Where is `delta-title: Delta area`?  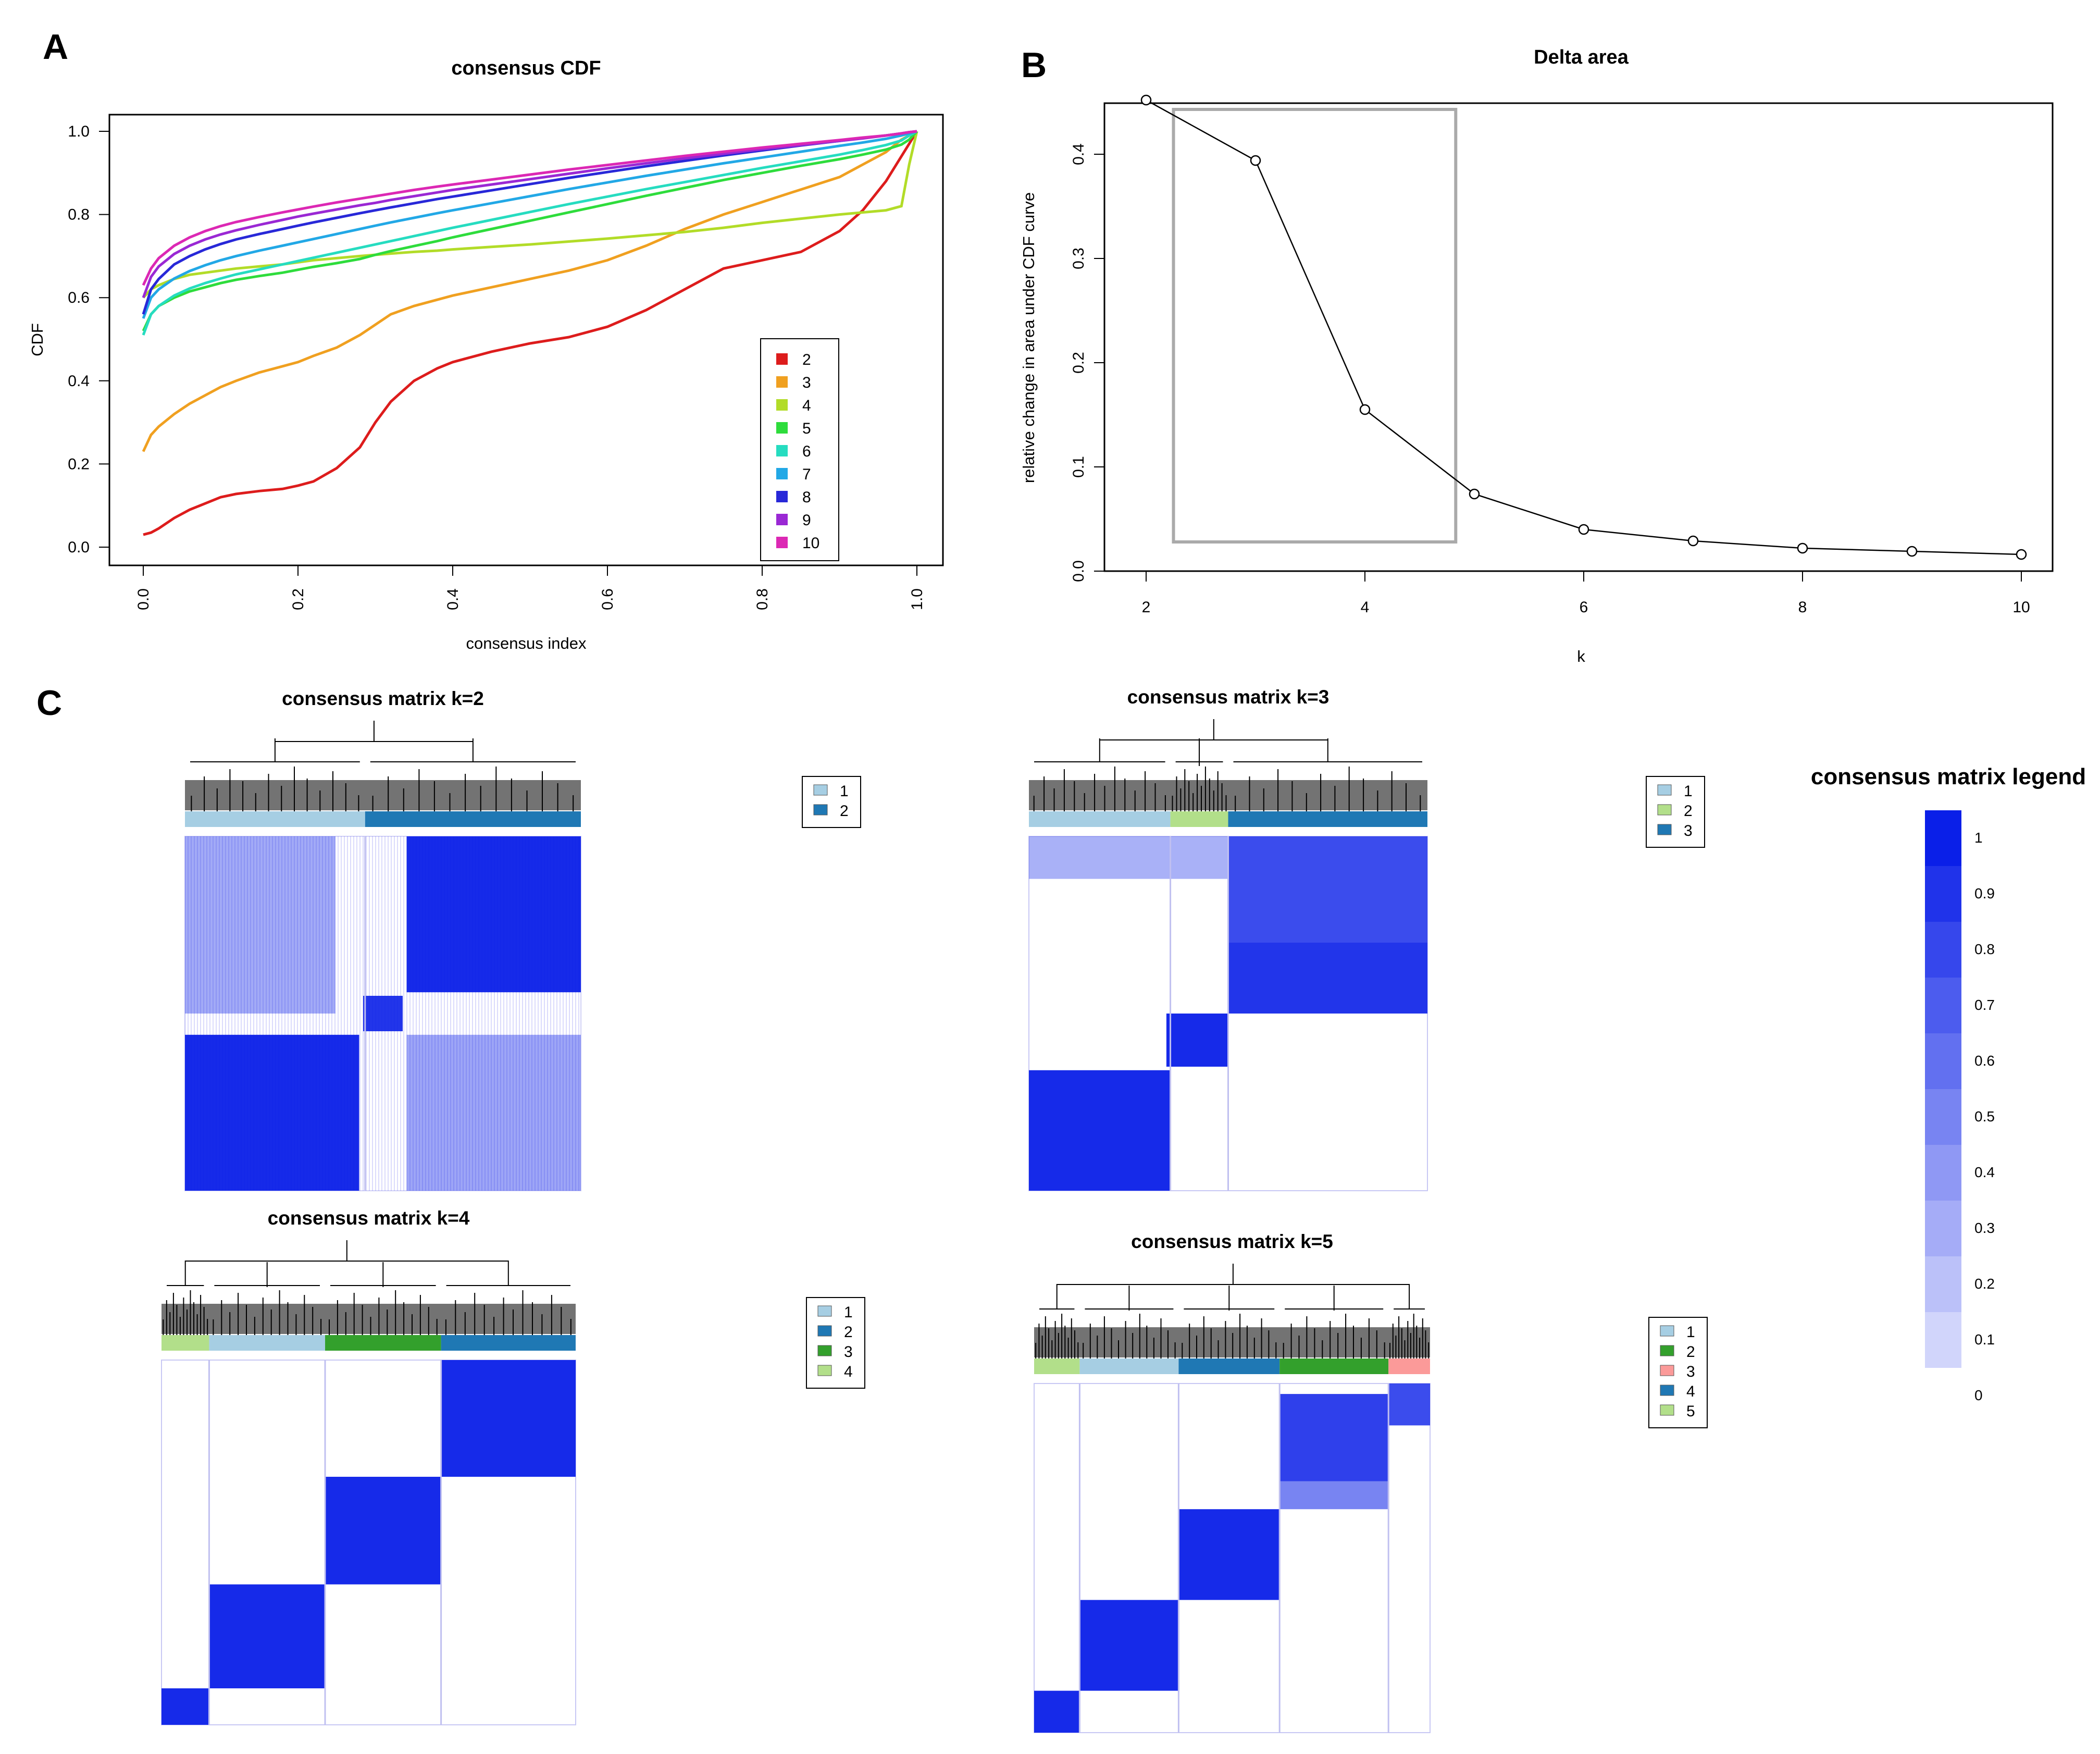 delta-title: Delta area is located at coordinates (1581, 57).